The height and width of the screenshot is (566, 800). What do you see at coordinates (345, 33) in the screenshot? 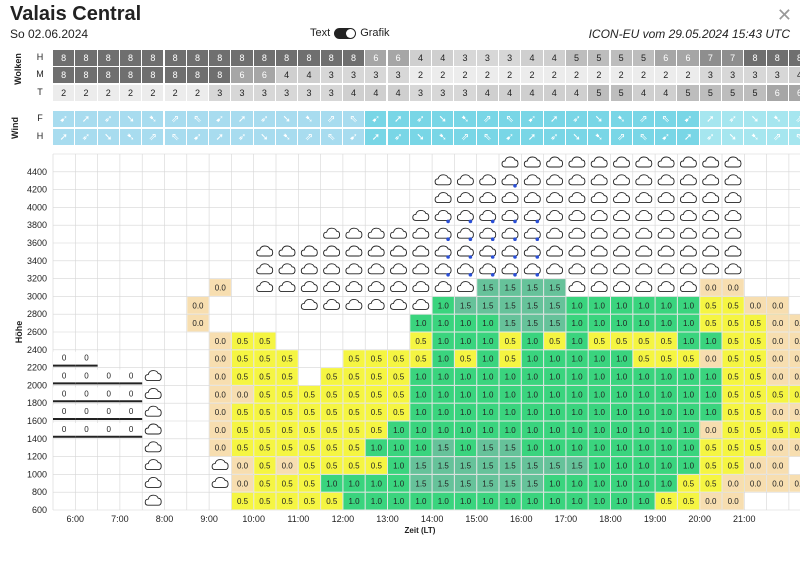
I see `toggle-switch` at bounding box center [345, 33].